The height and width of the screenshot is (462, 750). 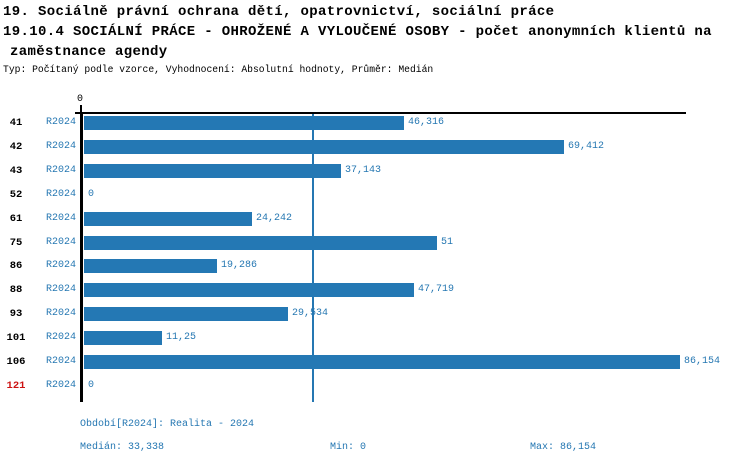 What do you see at coordinates (16, 218) in the screenshot?
I see `row-category-label: 61` at bounding box center [16, 218].